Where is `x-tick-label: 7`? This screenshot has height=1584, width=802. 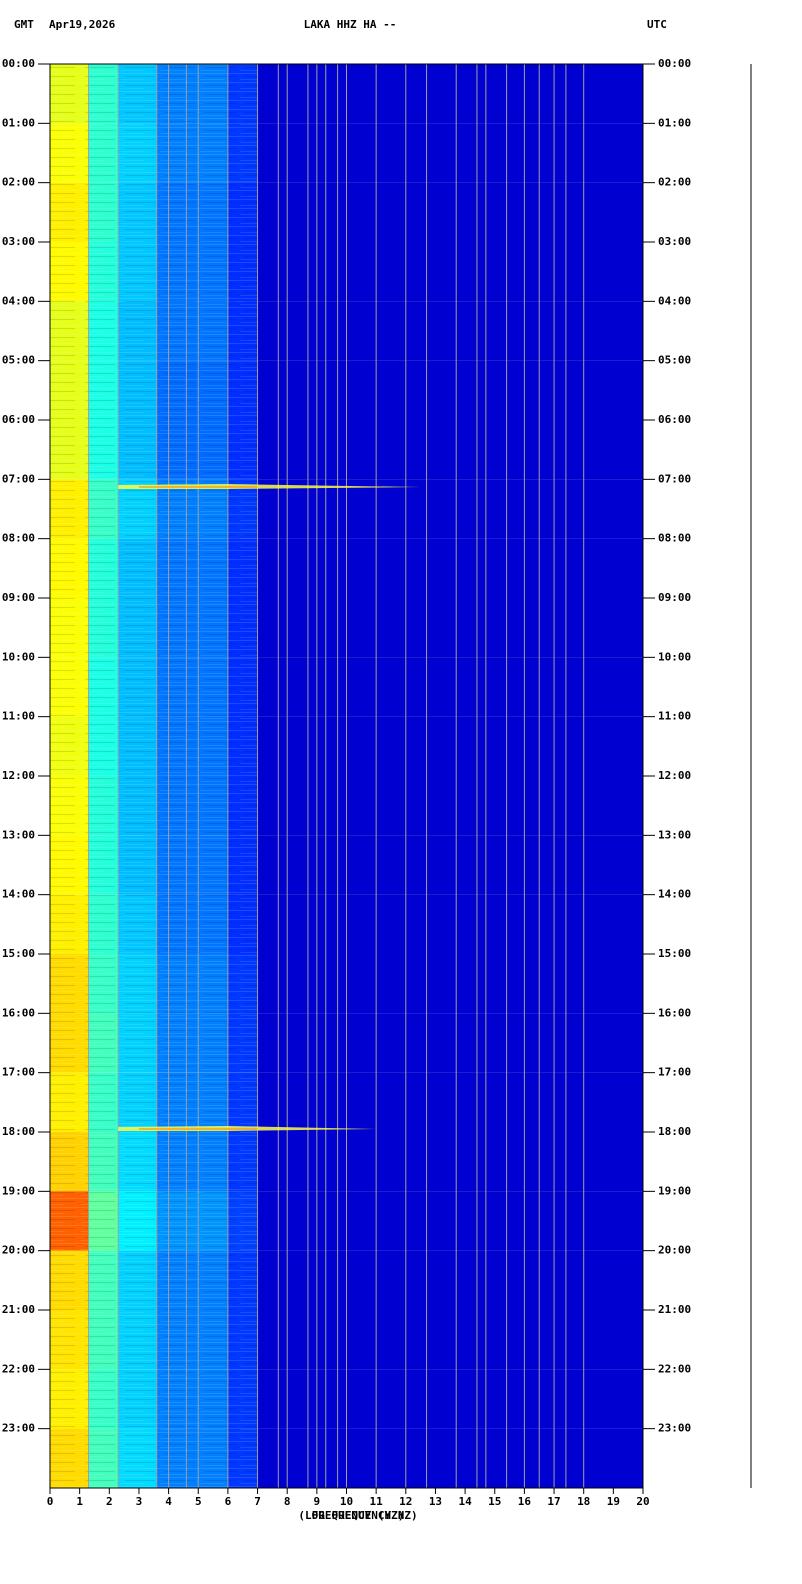
x-tick-label: 7 is located at coordinates (257, 1501).